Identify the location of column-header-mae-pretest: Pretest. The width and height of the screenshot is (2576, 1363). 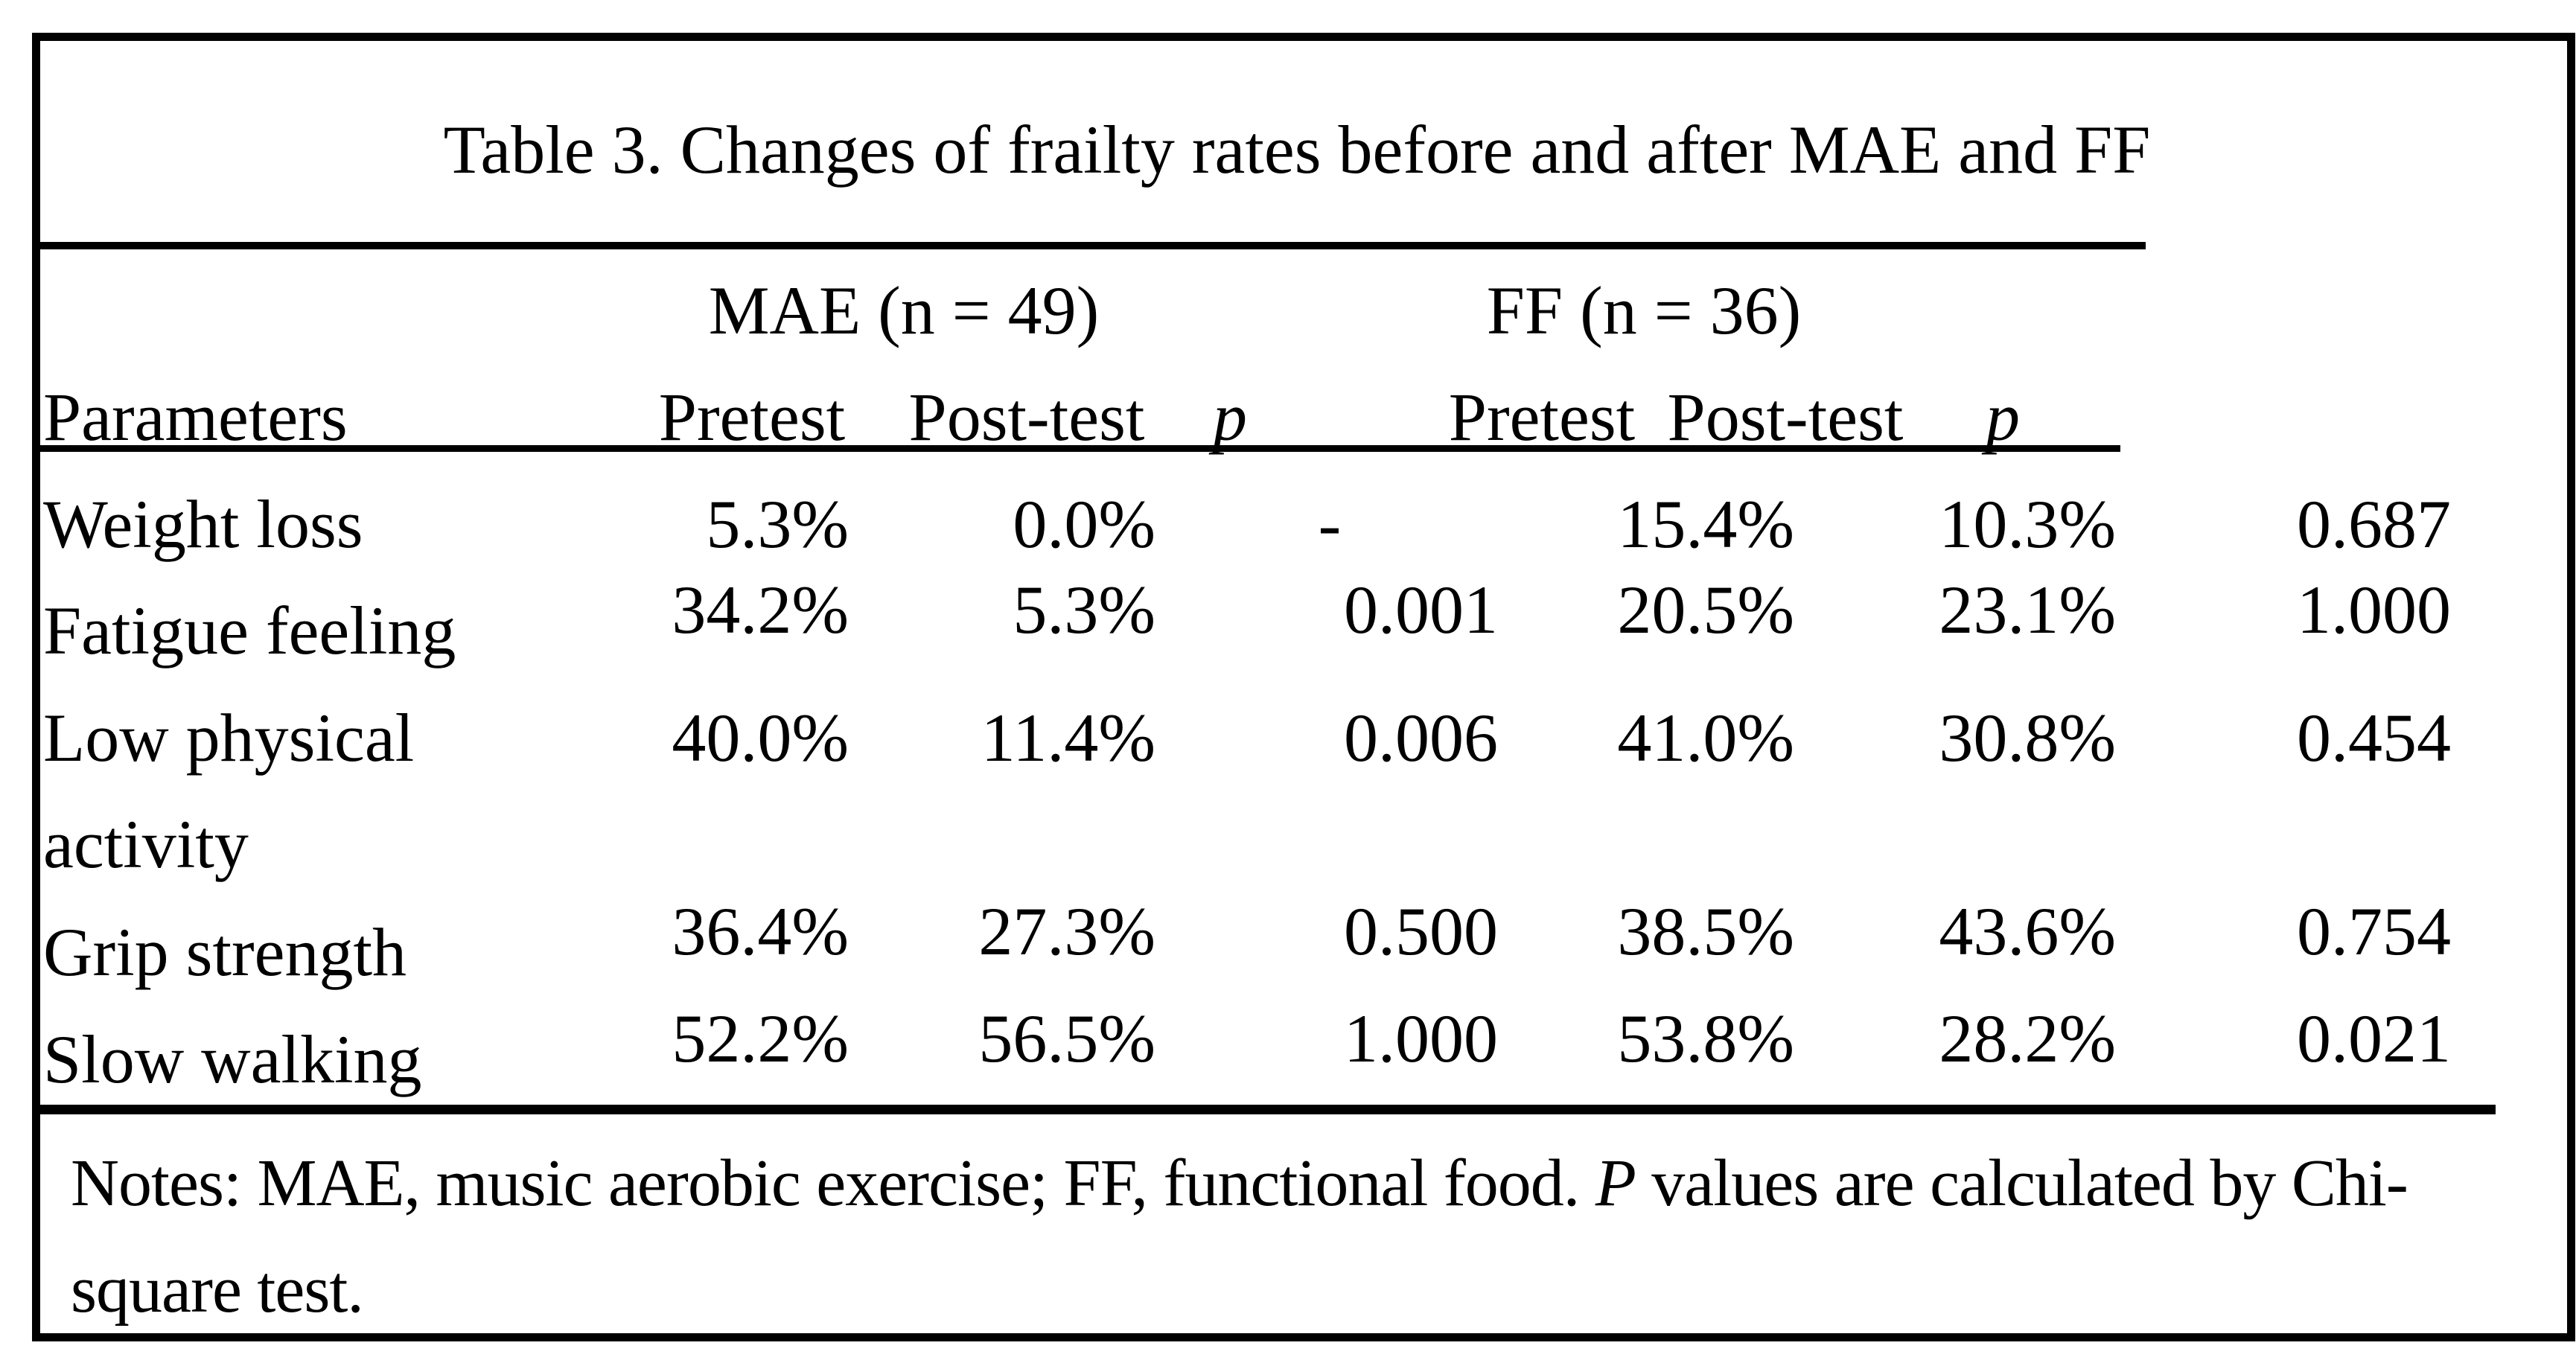
(752, 417).